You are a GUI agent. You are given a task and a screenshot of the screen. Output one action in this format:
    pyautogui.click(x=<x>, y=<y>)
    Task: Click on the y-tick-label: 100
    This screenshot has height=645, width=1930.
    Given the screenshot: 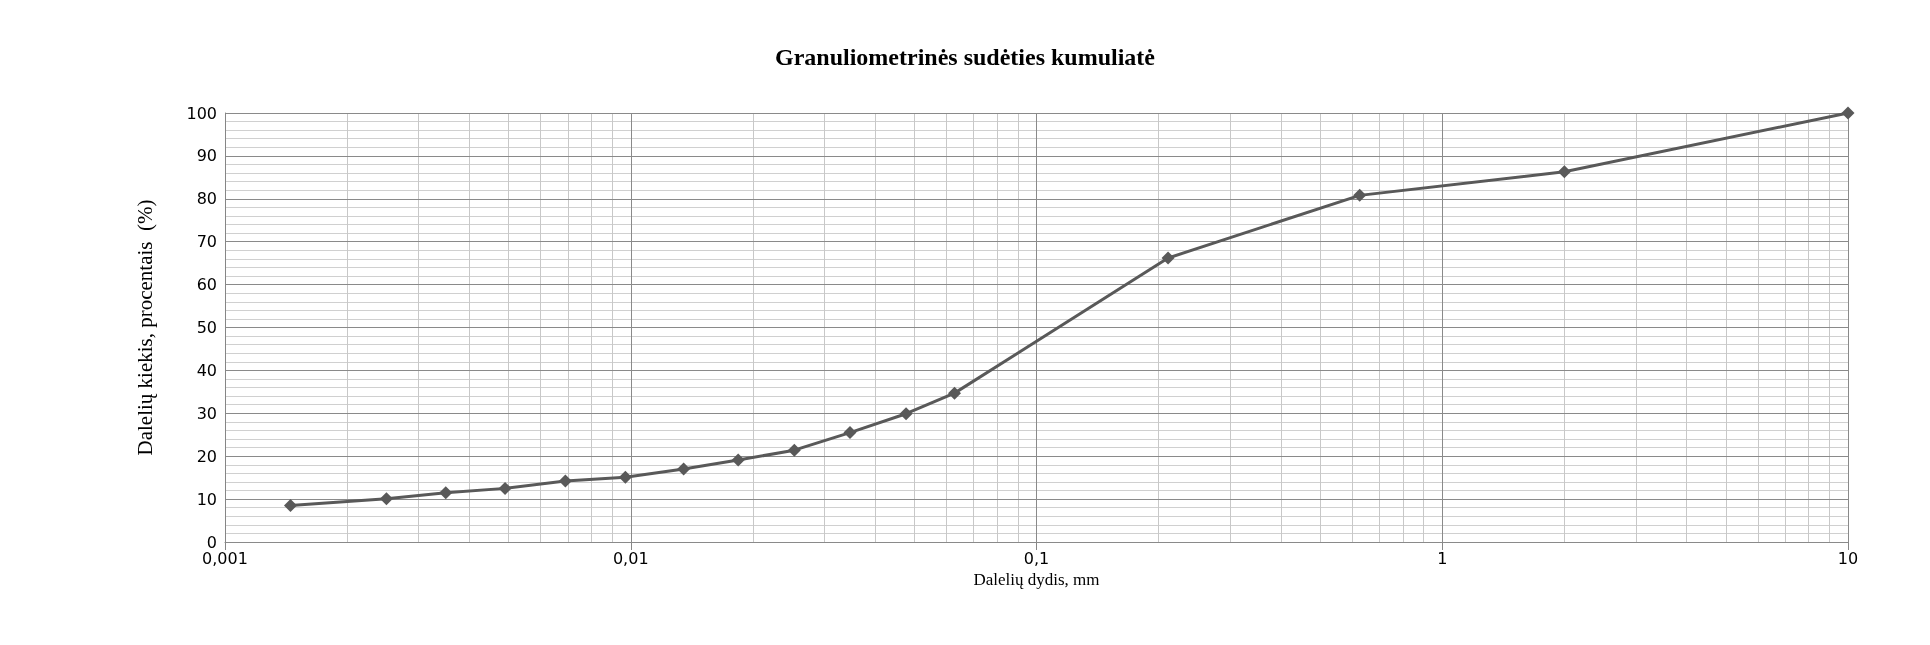 What is the action you would take?
    pyautogui.click(x=201, y=113)
    